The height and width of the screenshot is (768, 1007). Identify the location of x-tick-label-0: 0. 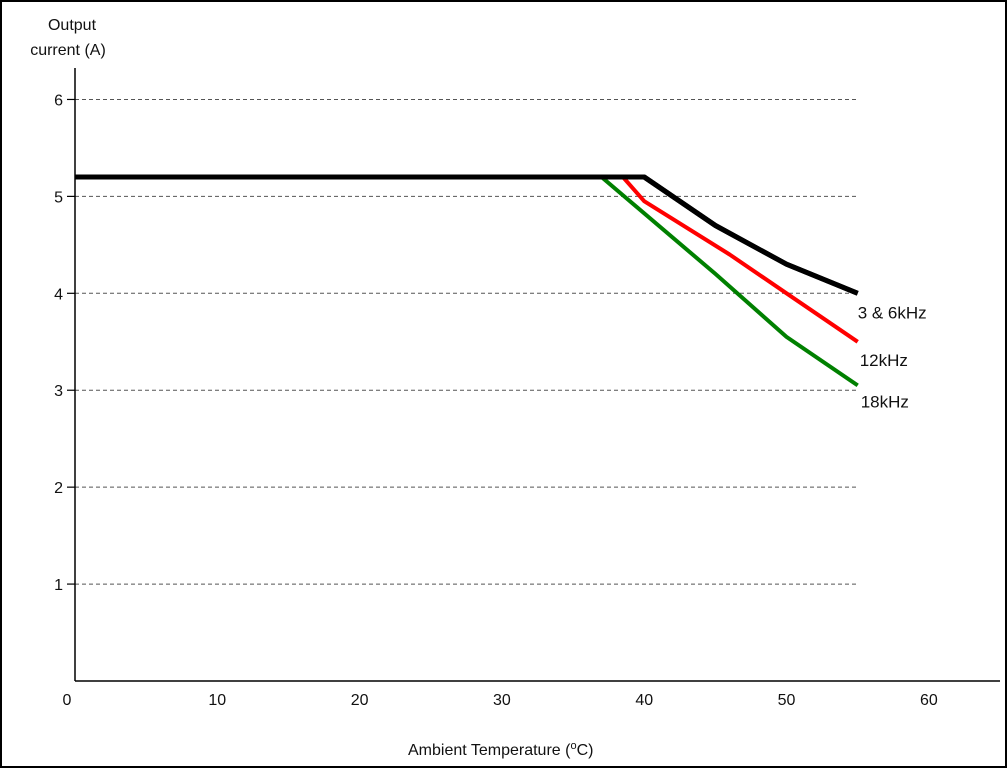
(67, 700).